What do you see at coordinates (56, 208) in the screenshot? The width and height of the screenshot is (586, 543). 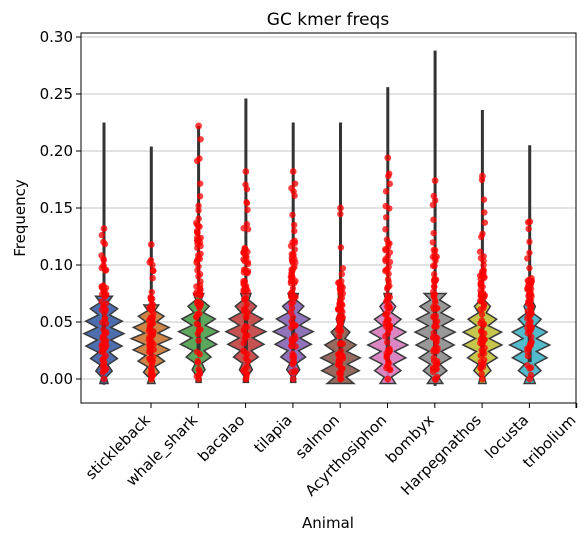 I see `y-tick-label: 0.15` at bounding box center [56, 208].